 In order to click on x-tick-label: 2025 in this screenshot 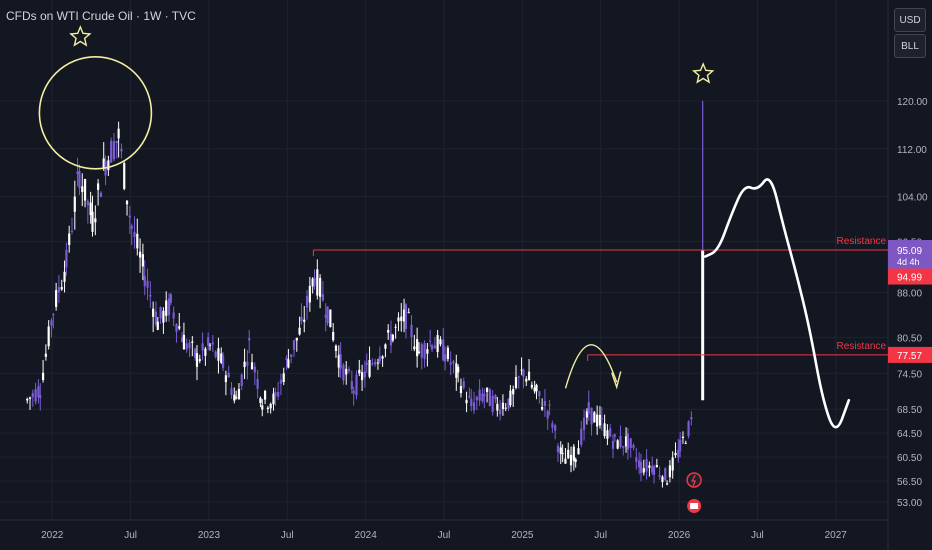, I will do `click(522, 535)`.